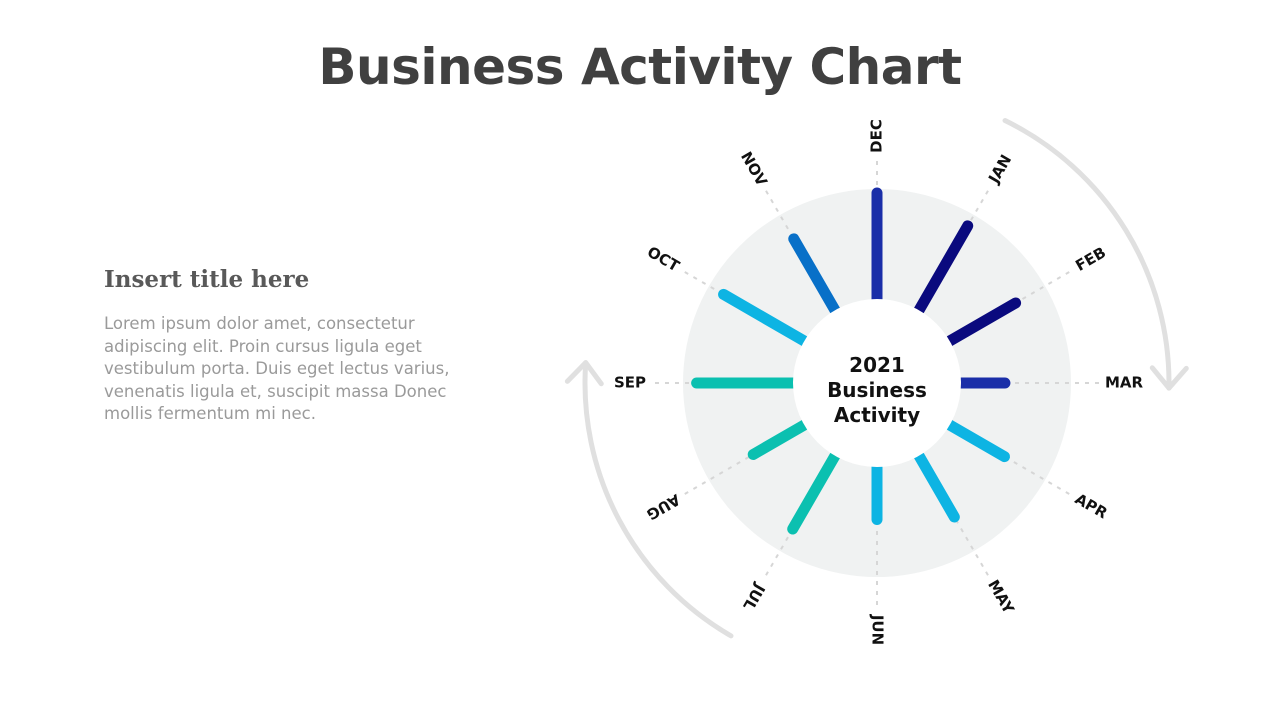  What do you see at coordinates (877, 415) in the screenshot?
I see `center-label-line3: Activity` at bounding box center [877, 415].